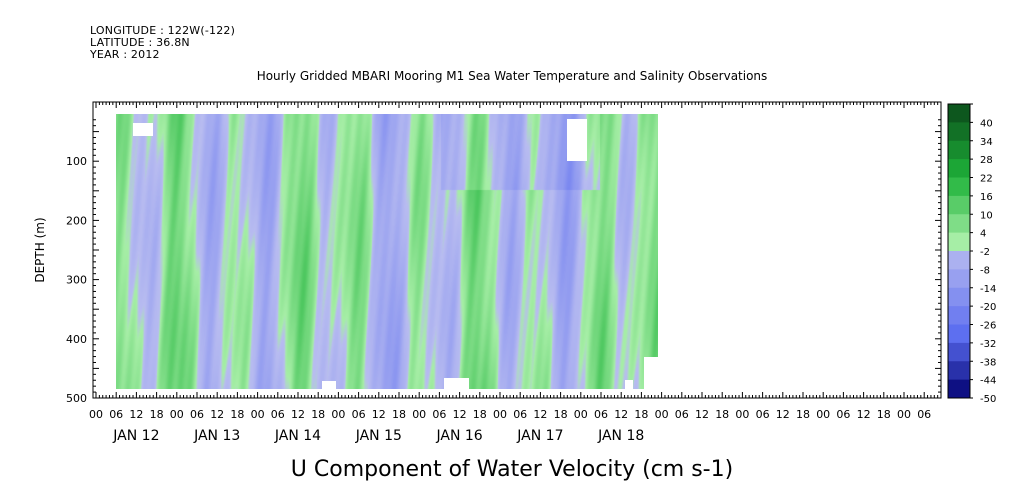 Image resolution: width=1009 pixels, height=504 pixels. Describe the element at coordinates (76, 161) in the screenshot. I see `y-tick-label: 100` at that location.